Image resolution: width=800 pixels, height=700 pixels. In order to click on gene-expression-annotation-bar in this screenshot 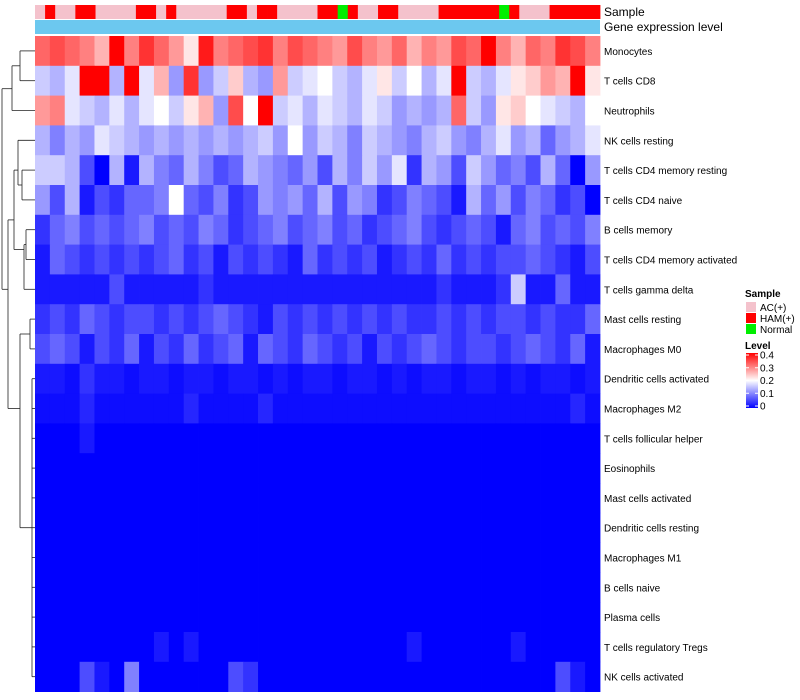, I will do `click(317, 27)`.